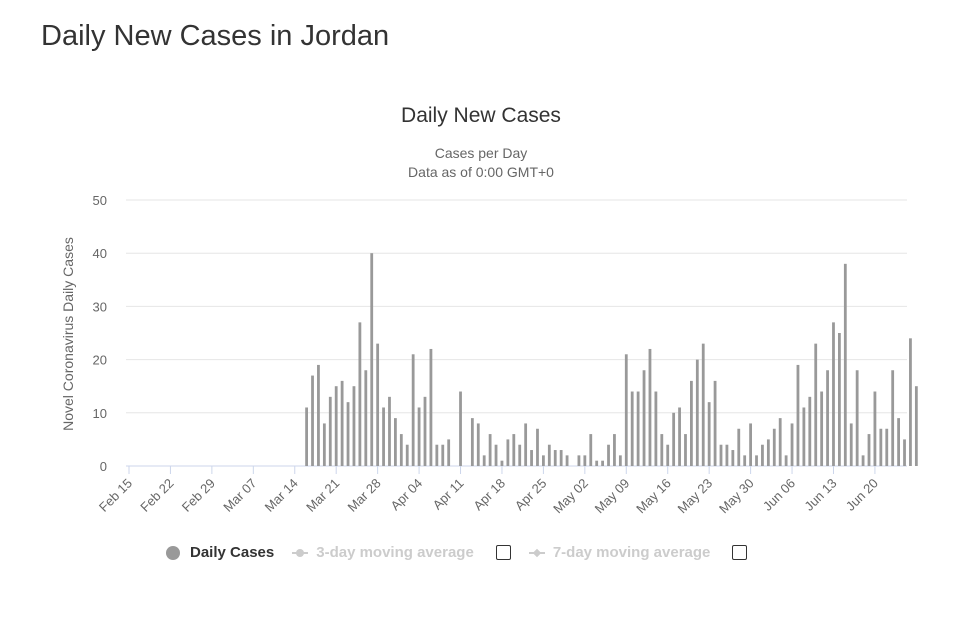 The height and width of the screenshot is (618, 960). What do you see at coordinates (220, 552) in the screenshot?
I see `legend-item-daily-cases: Daily Cases` at bounding box center [220, 552].